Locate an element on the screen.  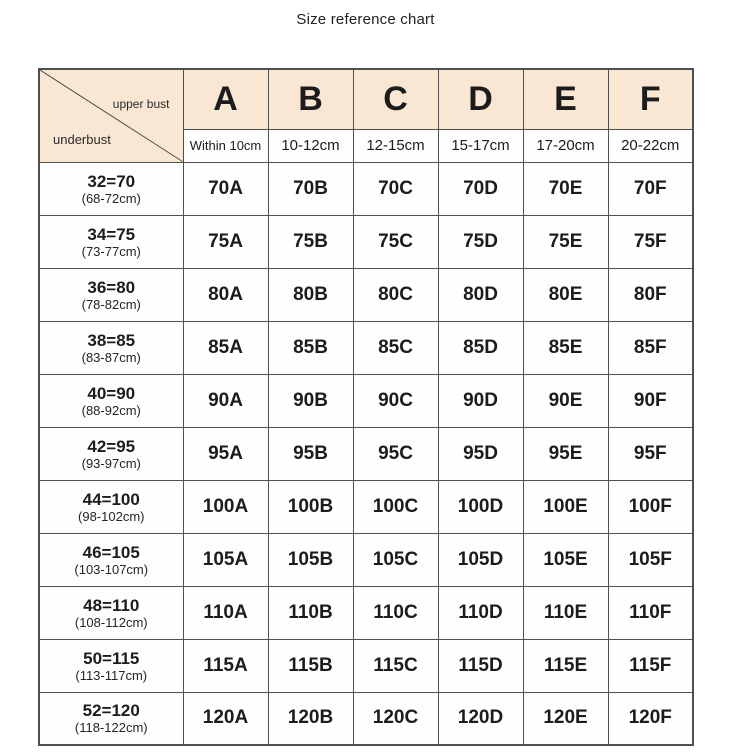
row-header-cell: 52=120 (118-122cm) is located at coordinates (111, 718).